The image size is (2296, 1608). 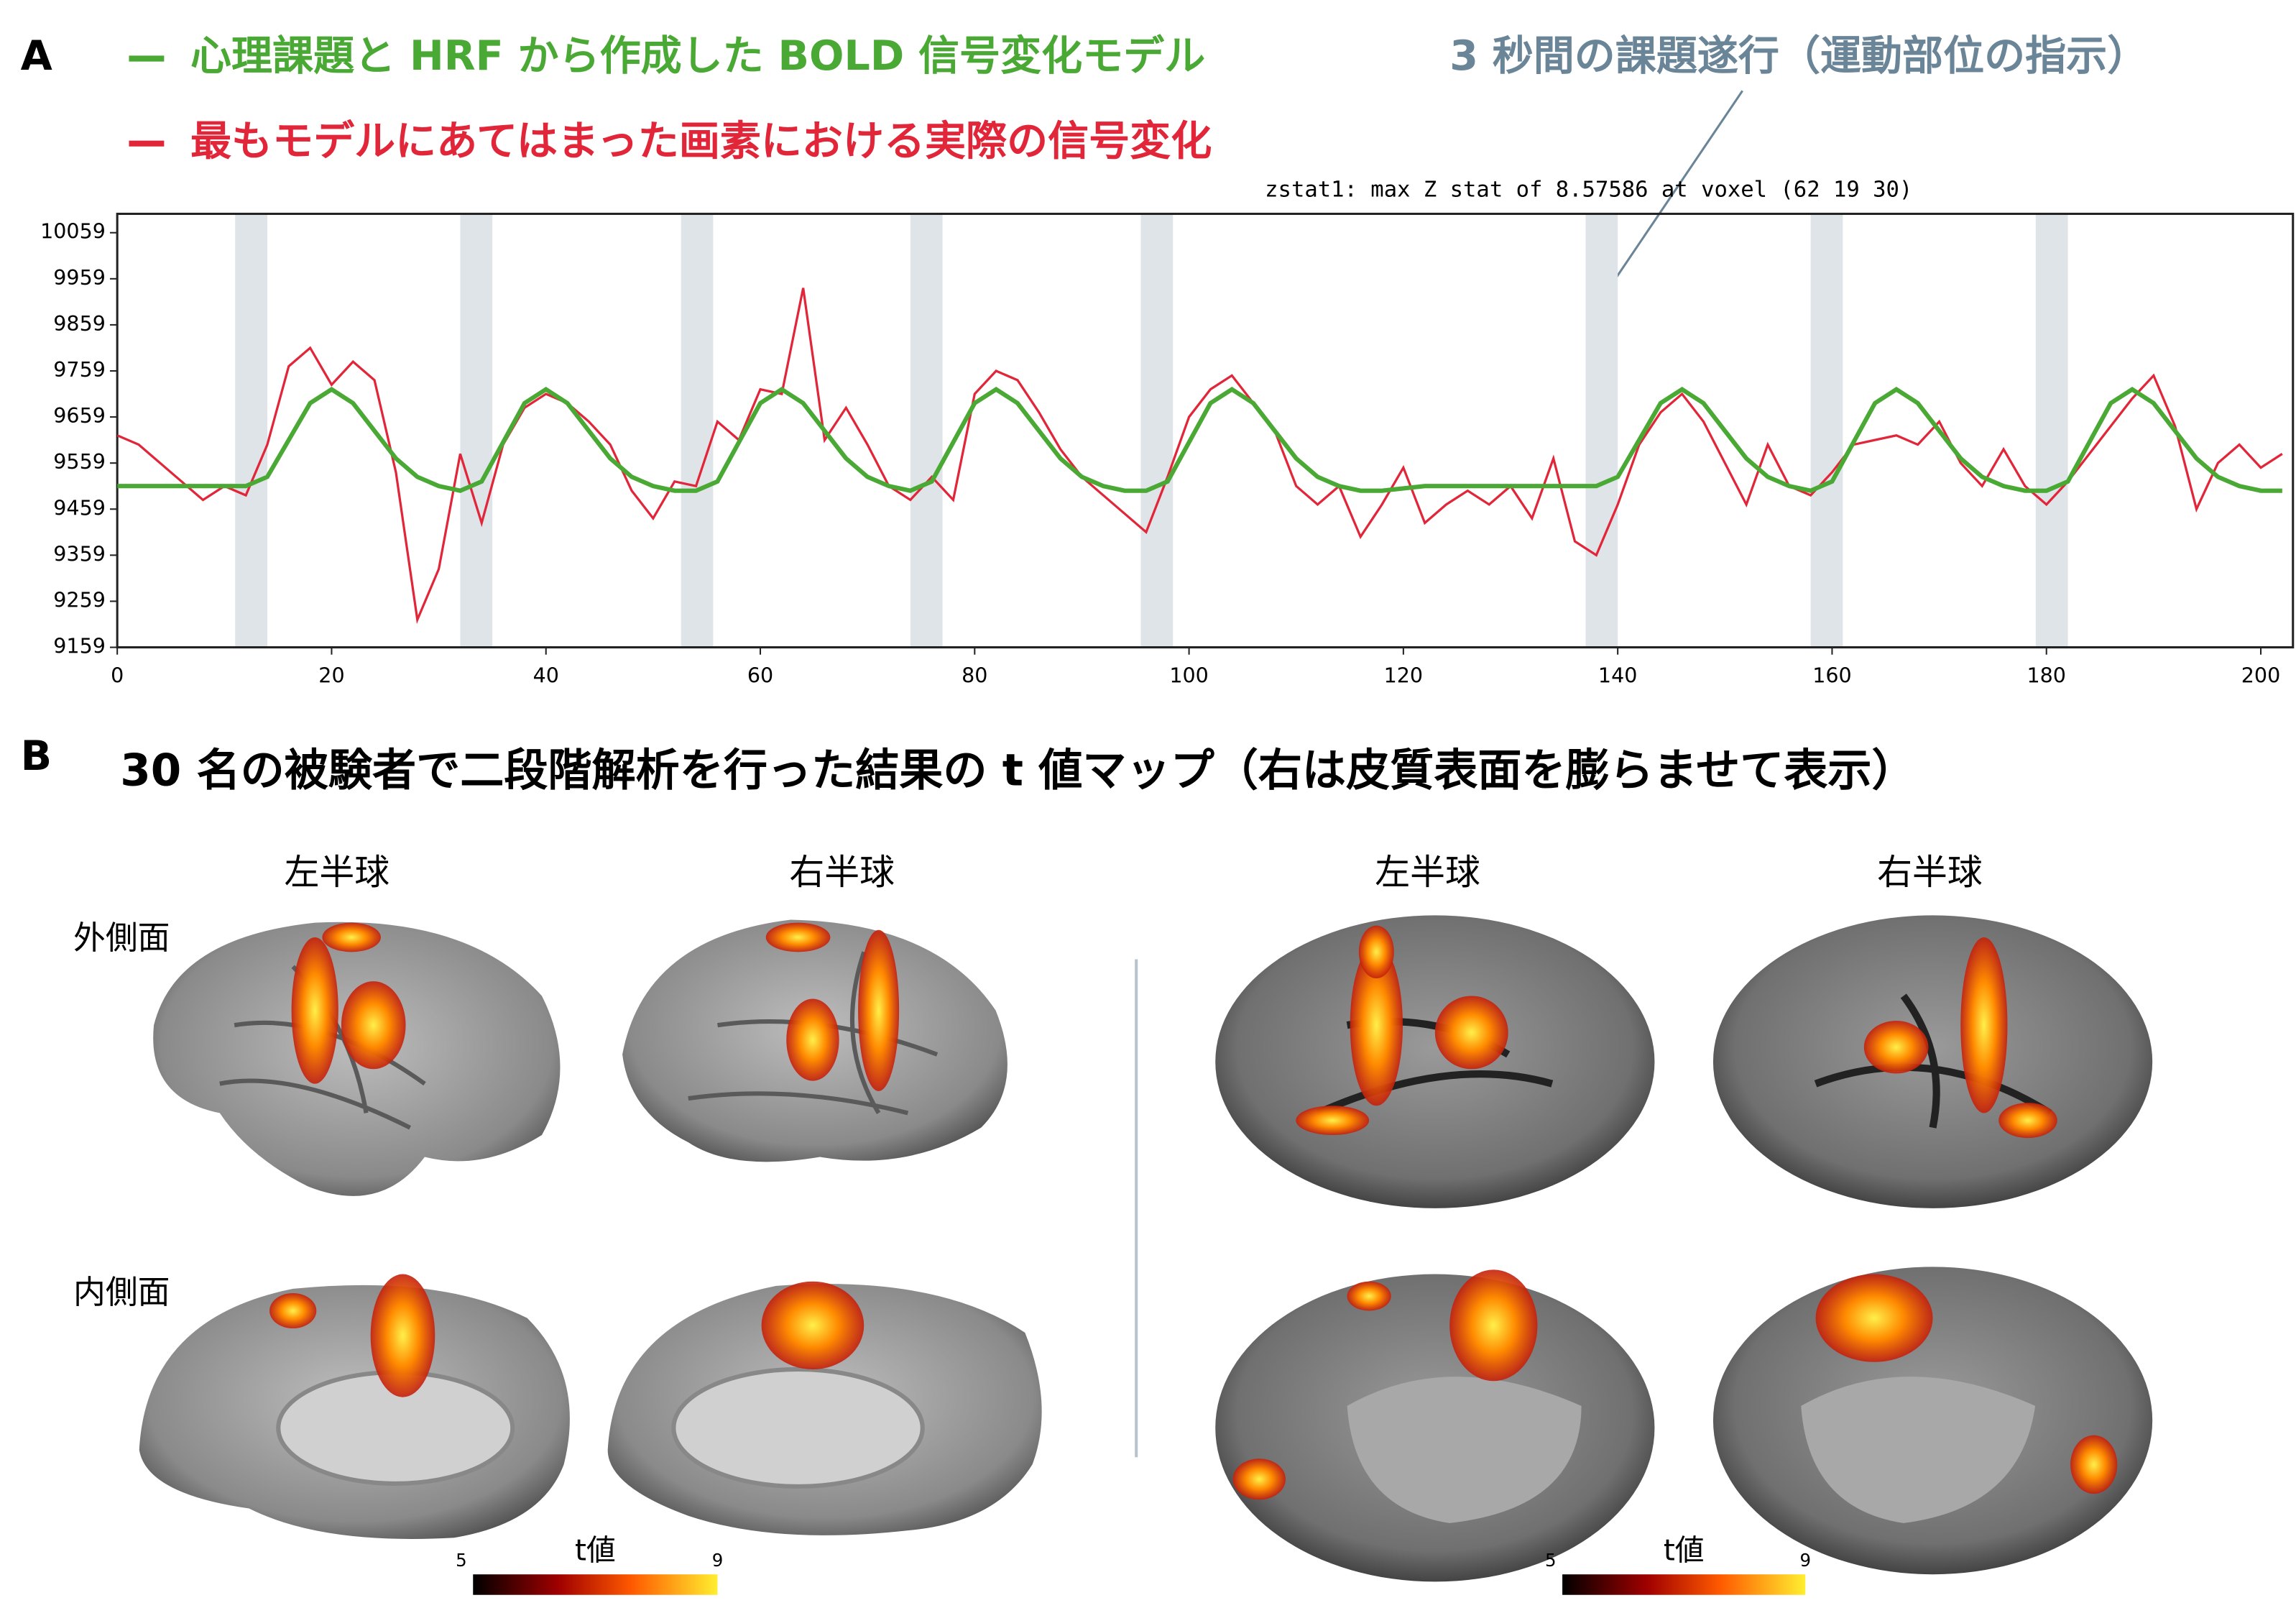 I want to click on brain-medial-right, so click(x=824, y=1408).